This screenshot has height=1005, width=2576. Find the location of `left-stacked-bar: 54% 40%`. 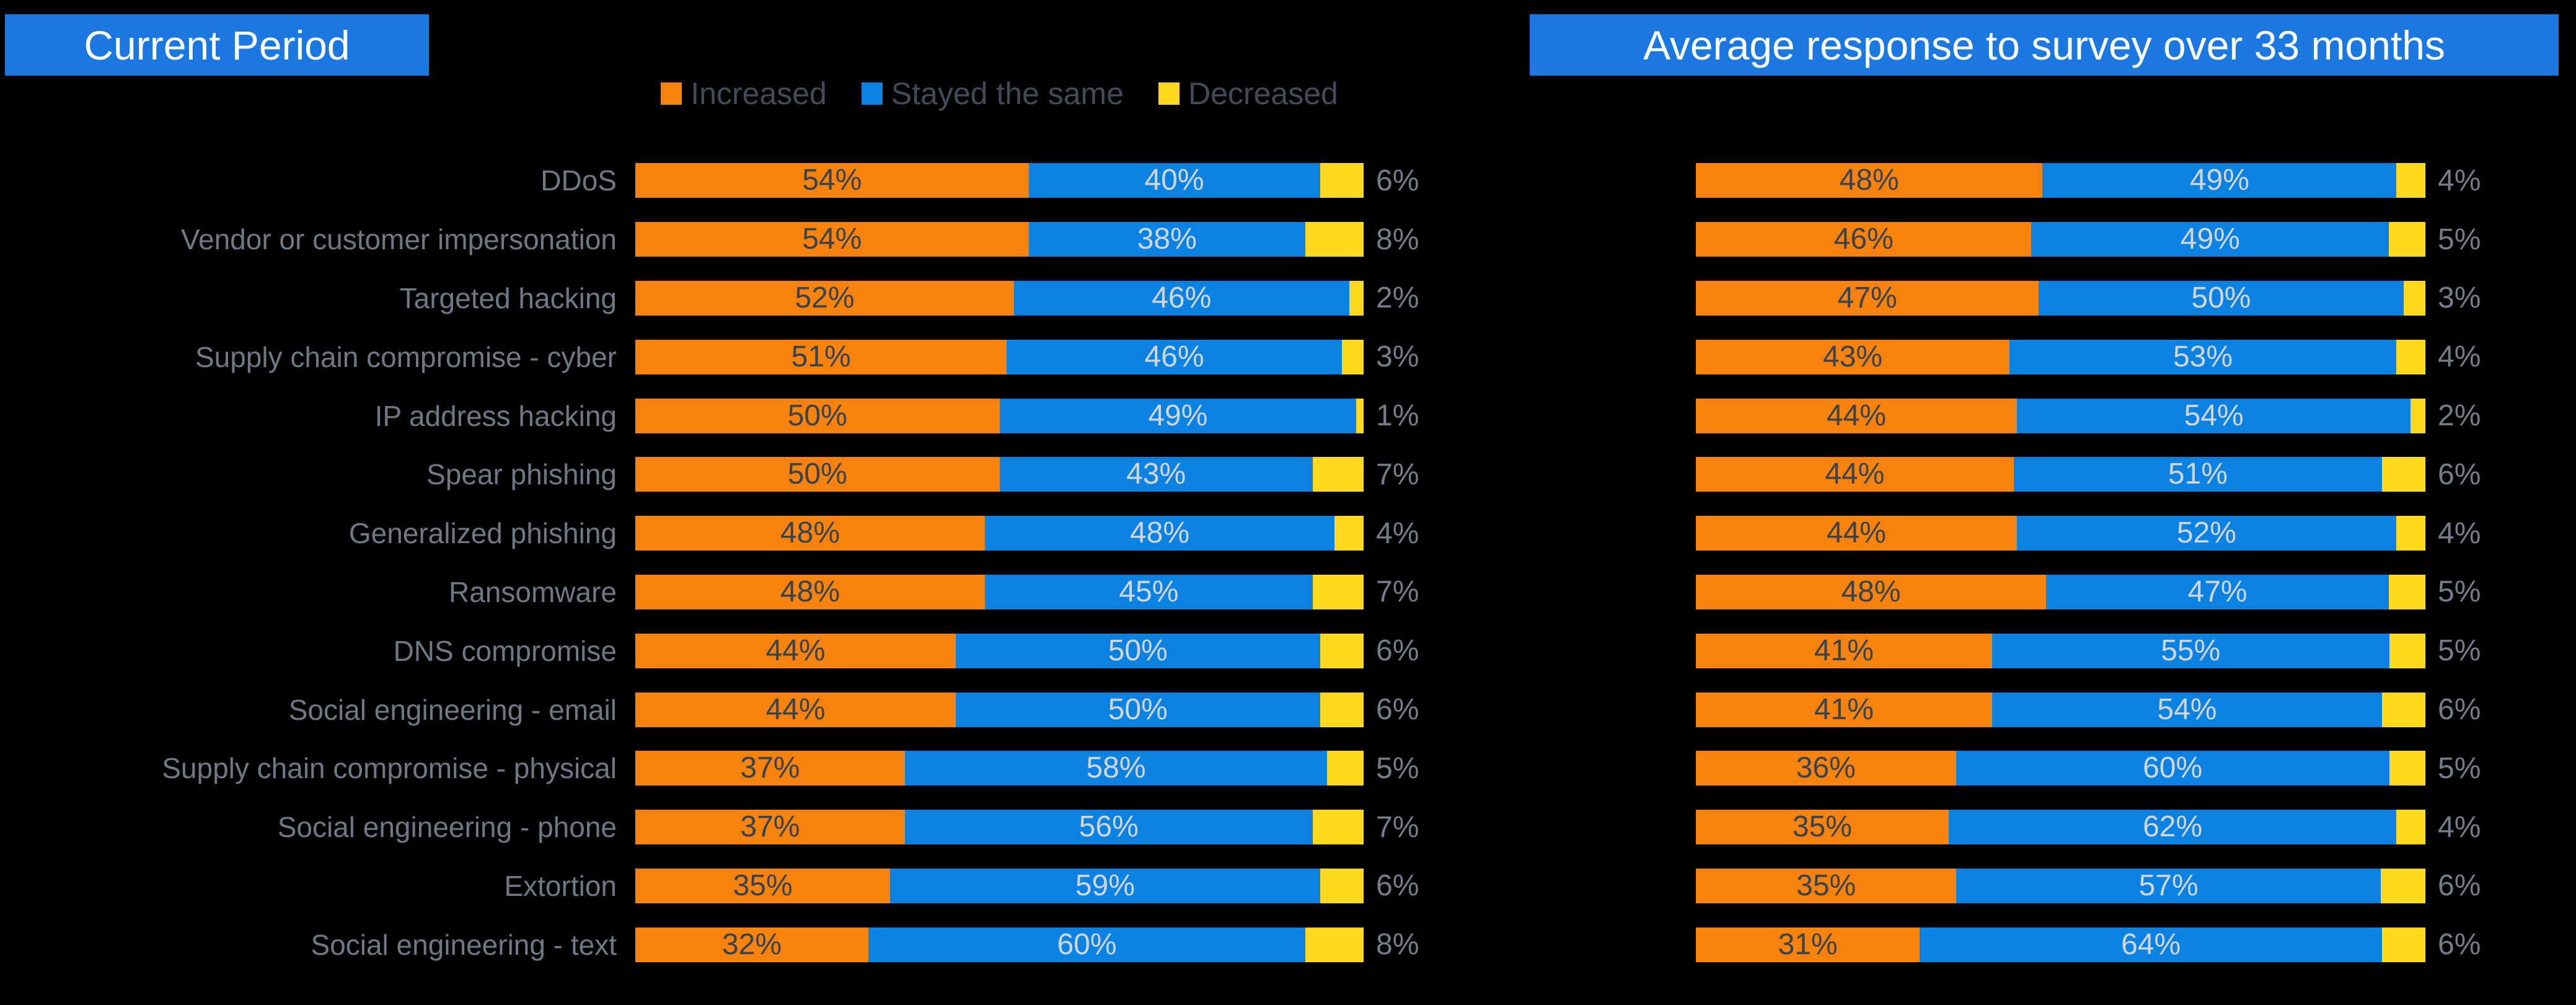

left-stacked-bar: 54% 40% is located at coordinates (999, 180).